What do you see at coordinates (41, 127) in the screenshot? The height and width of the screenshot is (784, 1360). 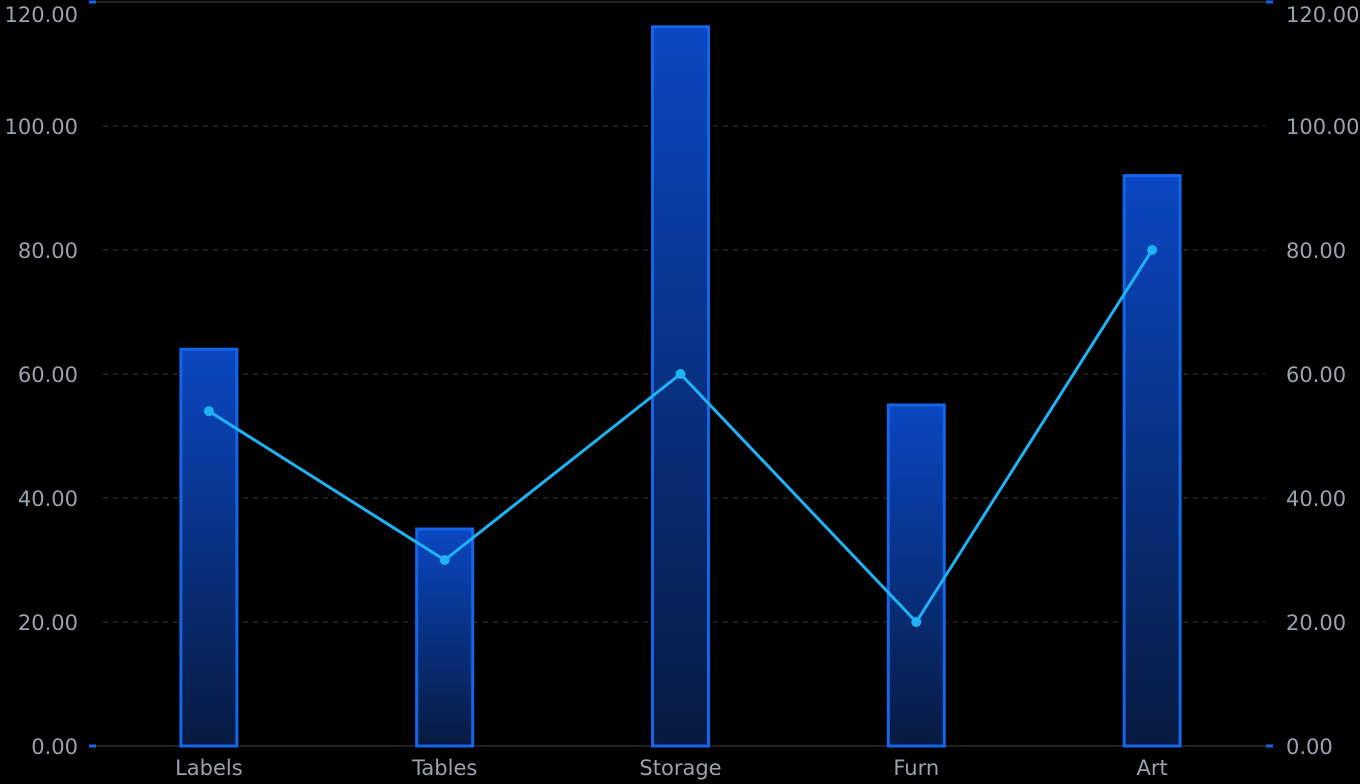 I see `y-left-tick-label: 100.00` at bounding box center [41, 127].